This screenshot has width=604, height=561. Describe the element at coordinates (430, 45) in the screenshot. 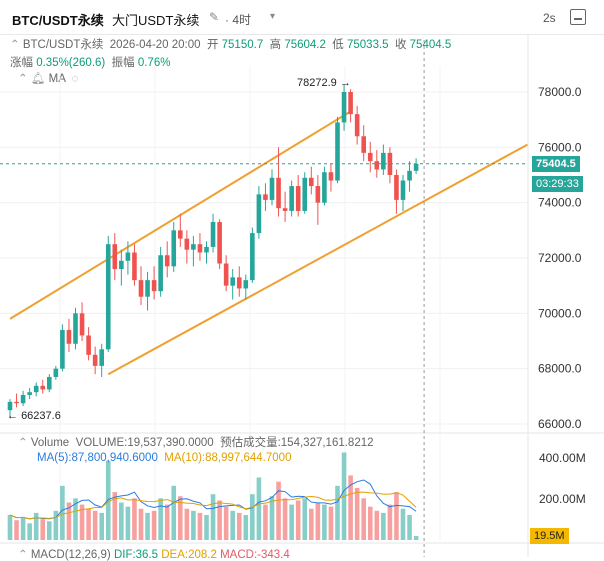

I see `close-value: 75404.5` at that location.